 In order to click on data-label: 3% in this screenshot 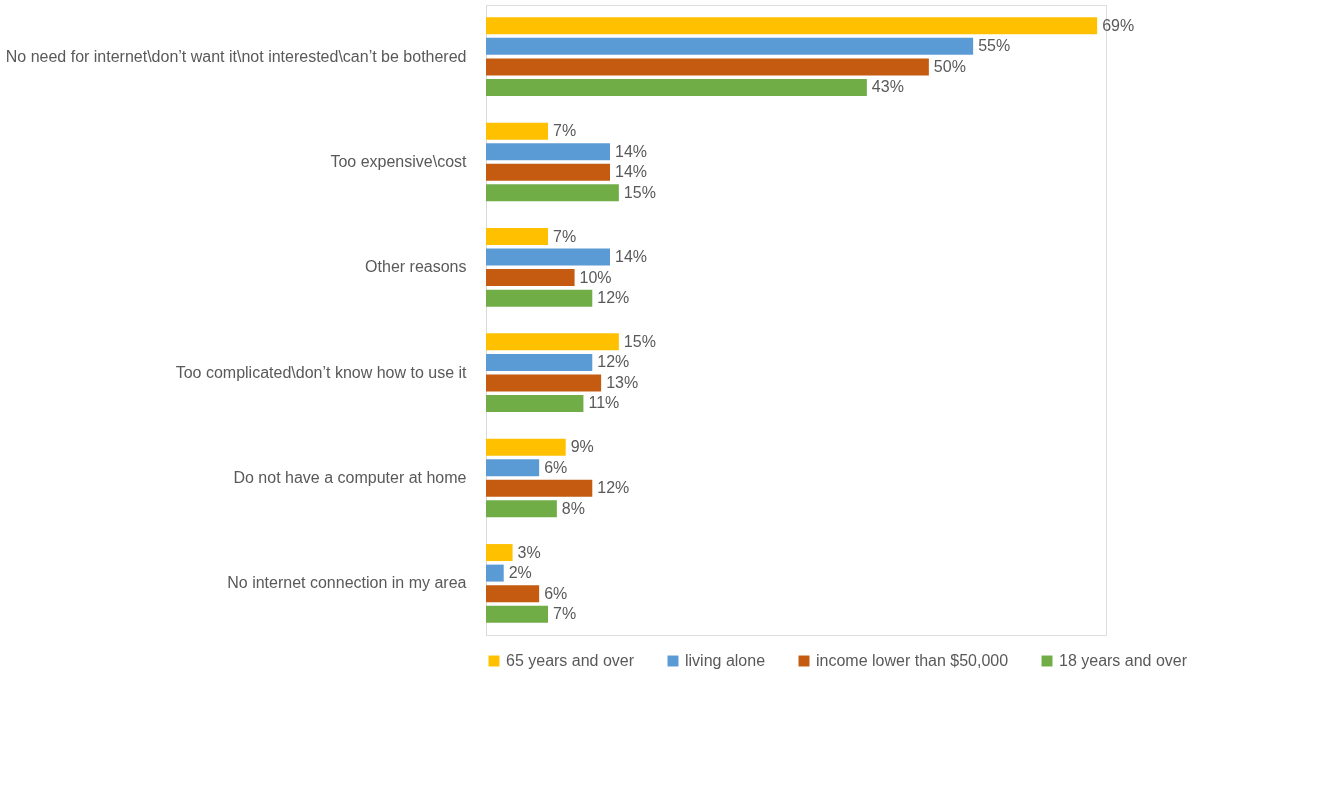, I will do `click(529, 552)`.